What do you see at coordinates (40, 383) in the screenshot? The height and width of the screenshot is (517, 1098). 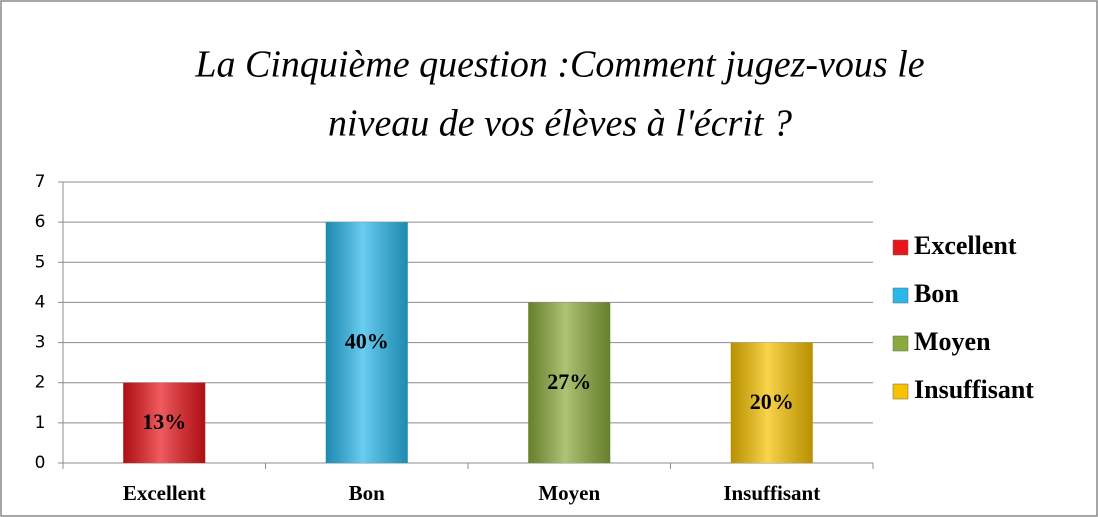 I see `y-tick-label: 2` at bounding box center [40, 383].